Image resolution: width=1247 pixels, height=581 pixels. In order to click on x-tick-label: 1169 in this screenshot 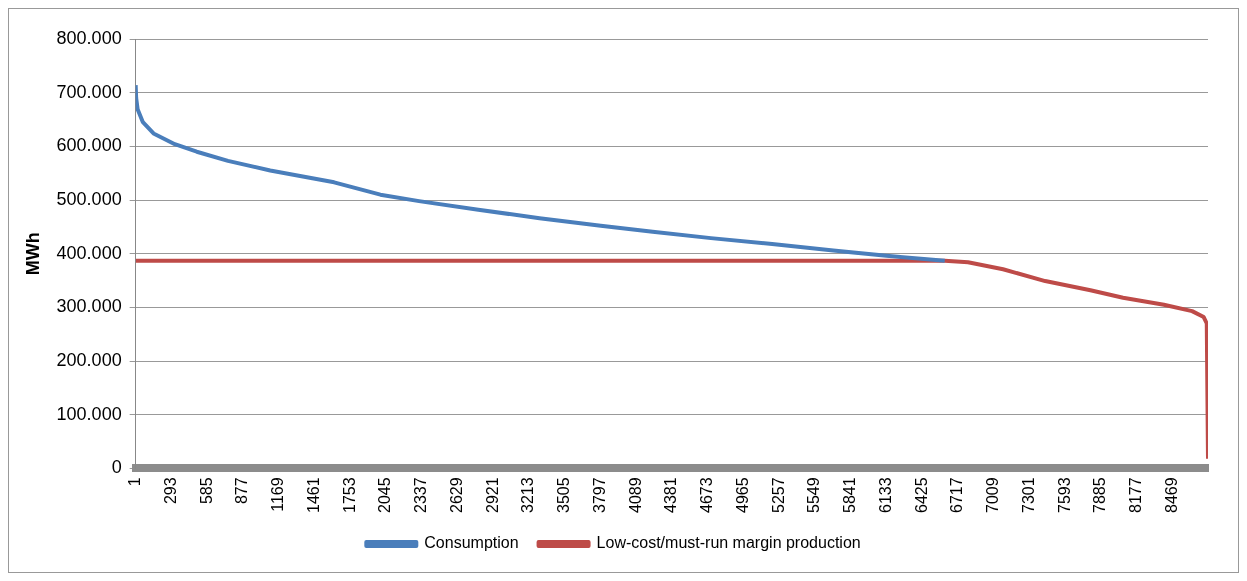, I will do `click(278, 494)`.